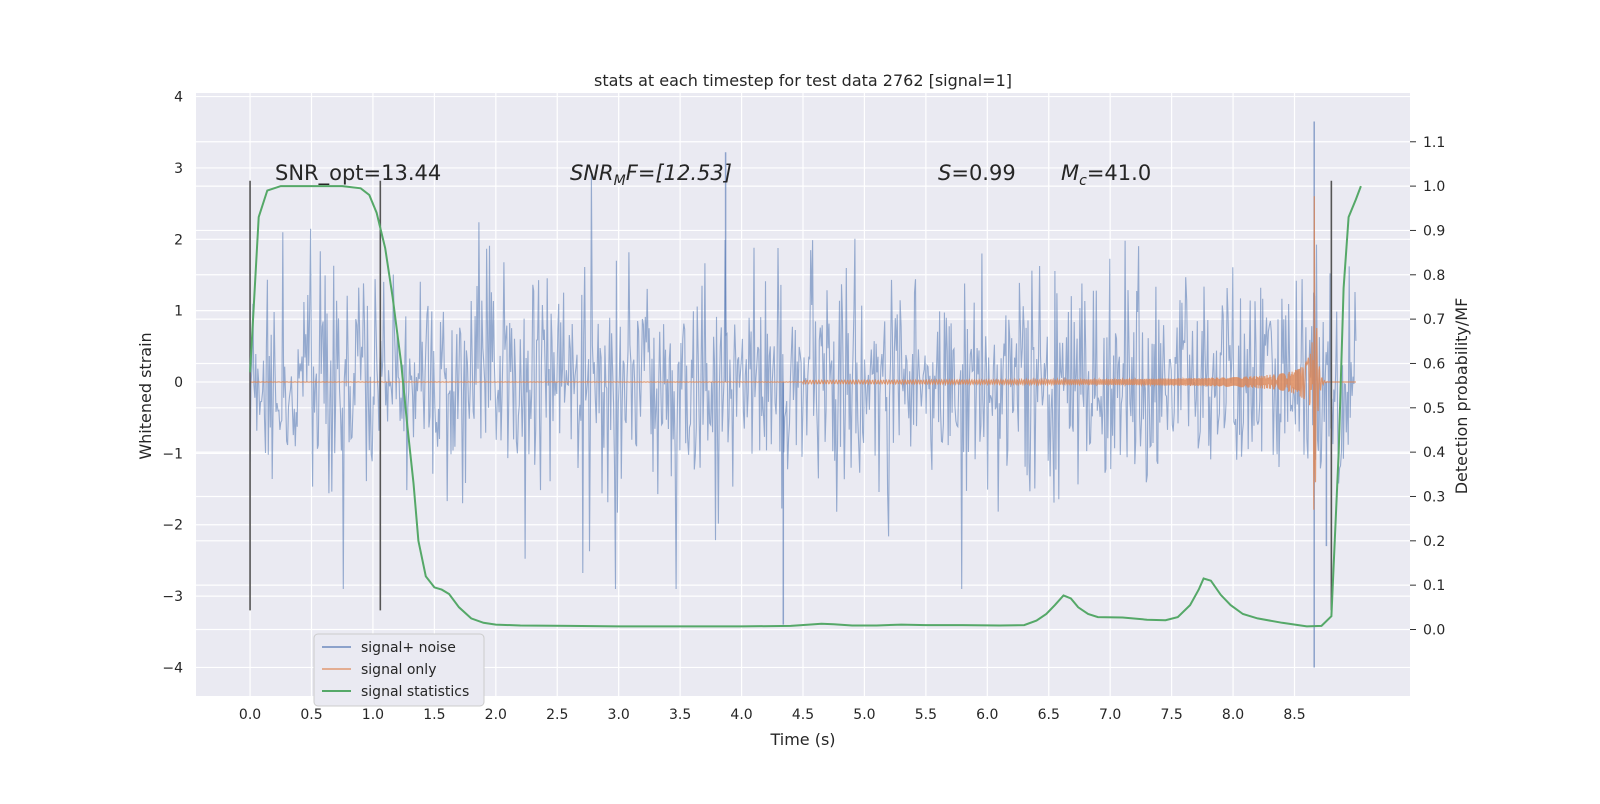 The image size is (1600, 804). I want to click on annotation-snr-mf: SNRMF=[12.53], so click(651, 175).